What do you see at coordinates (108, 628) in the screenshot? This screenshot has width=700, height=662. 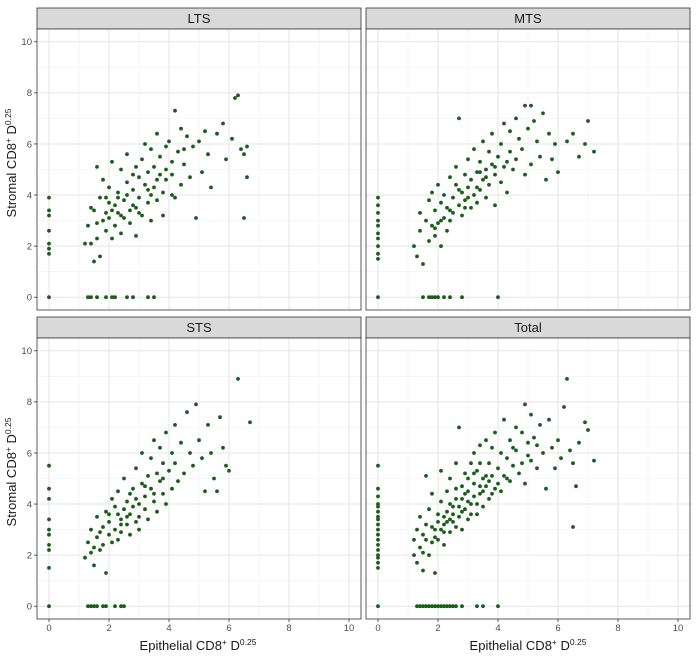 I see `x-tick-label: 2` at bounding box center [108, 628].